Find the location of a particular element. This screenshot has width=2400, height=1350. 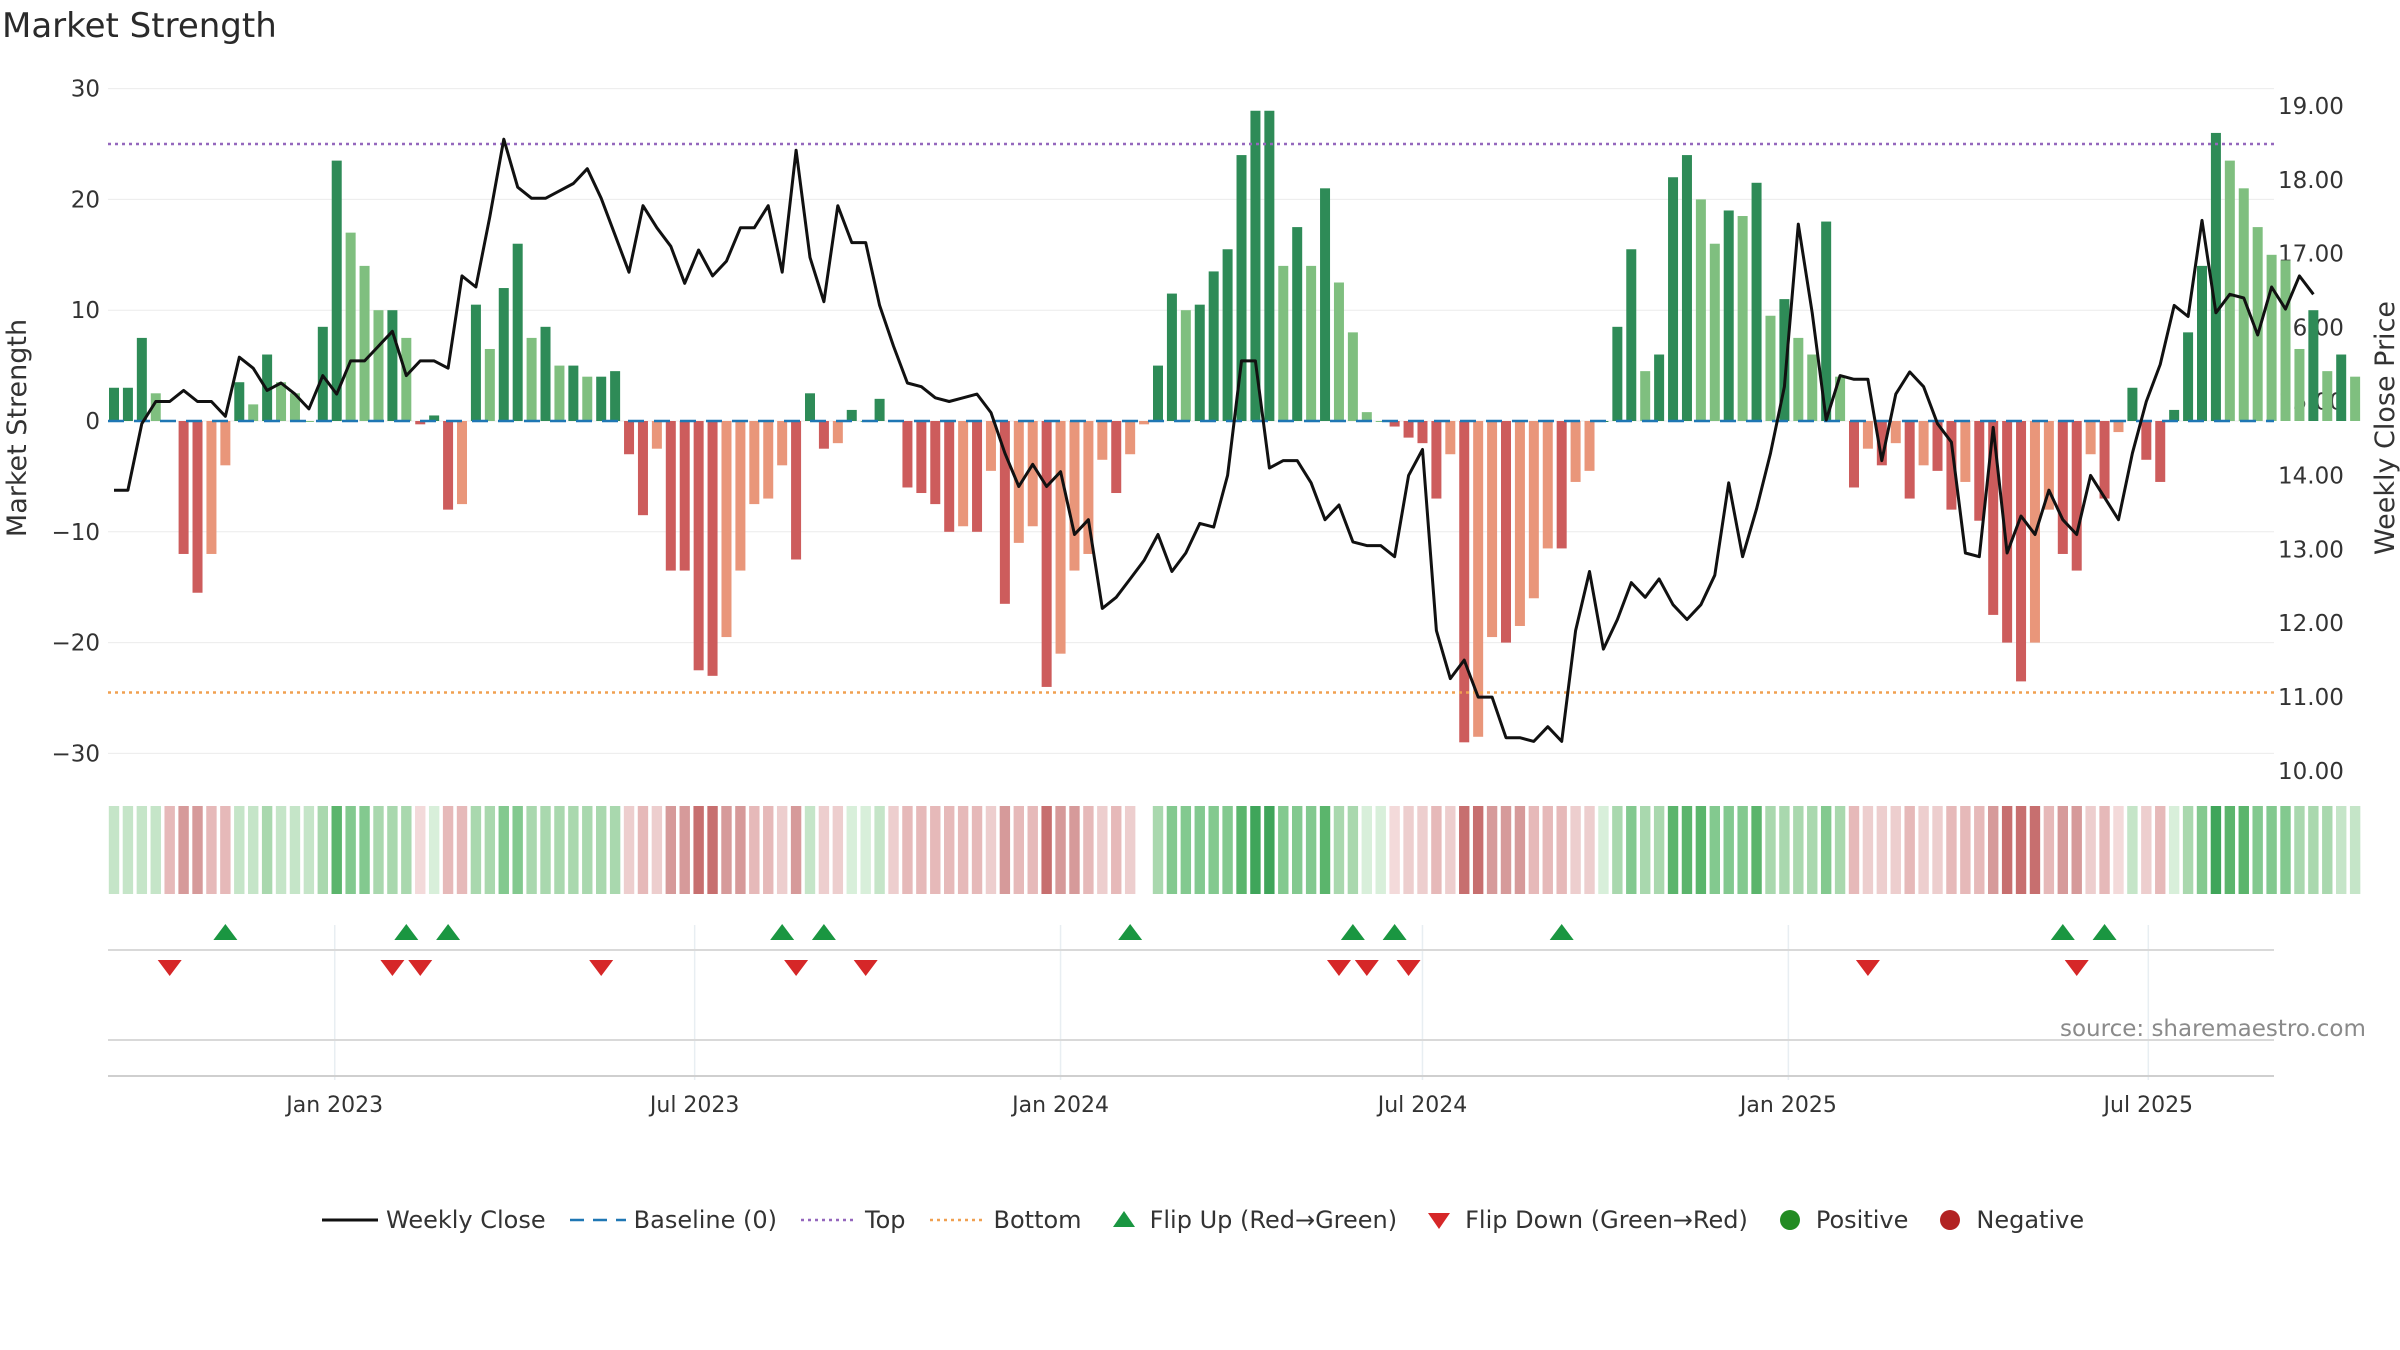

legend-dot-line-icon is located at coordinates (829, 1220).